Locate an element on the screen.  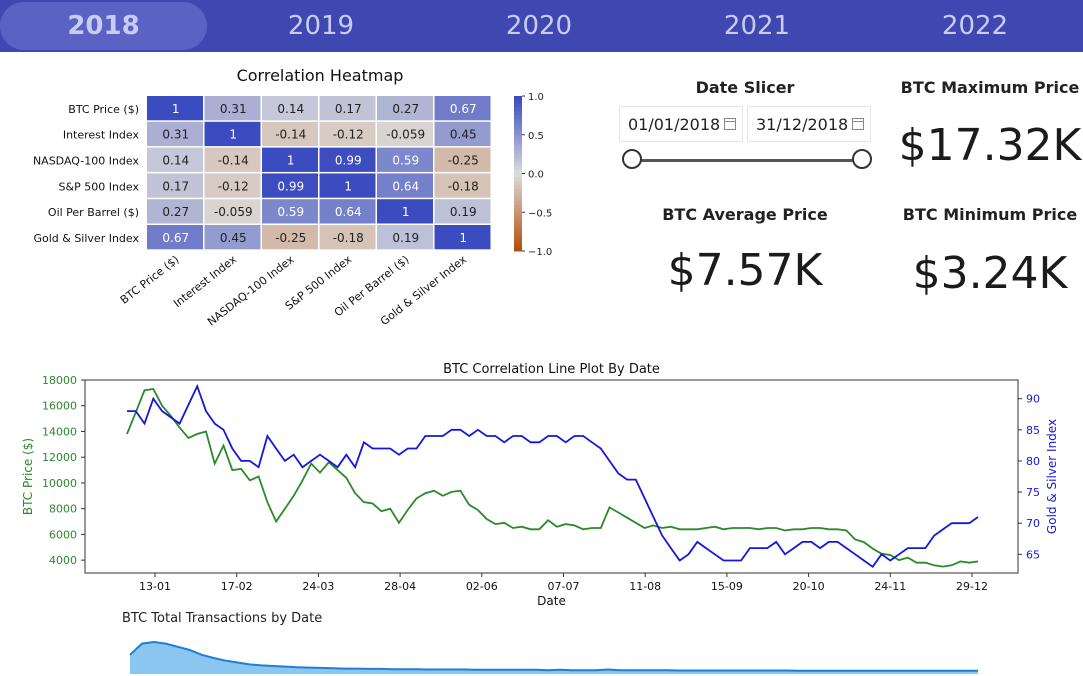
tab-2018: 2018 is located at coordinates (103, 26).